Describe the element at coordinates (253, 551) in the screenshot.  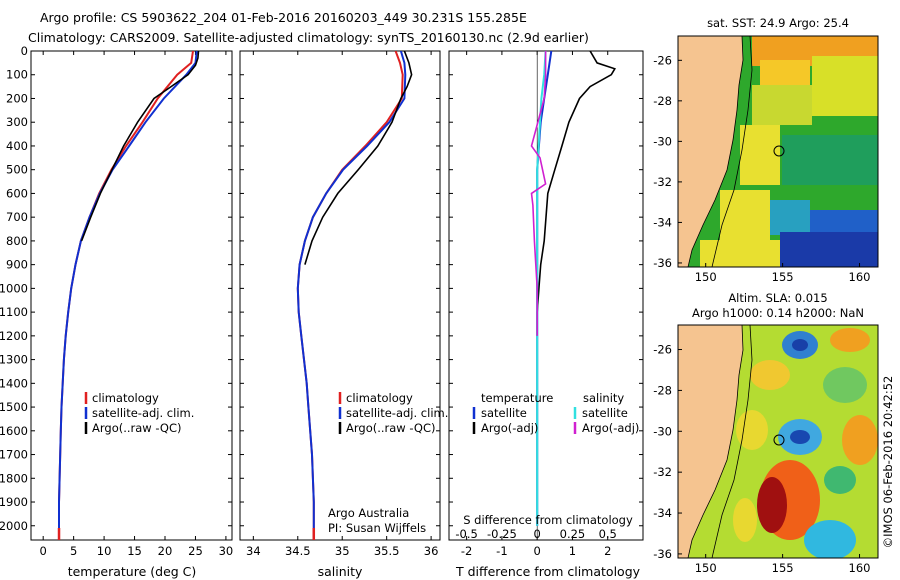
I see `x-tick-label: 34` at that location.